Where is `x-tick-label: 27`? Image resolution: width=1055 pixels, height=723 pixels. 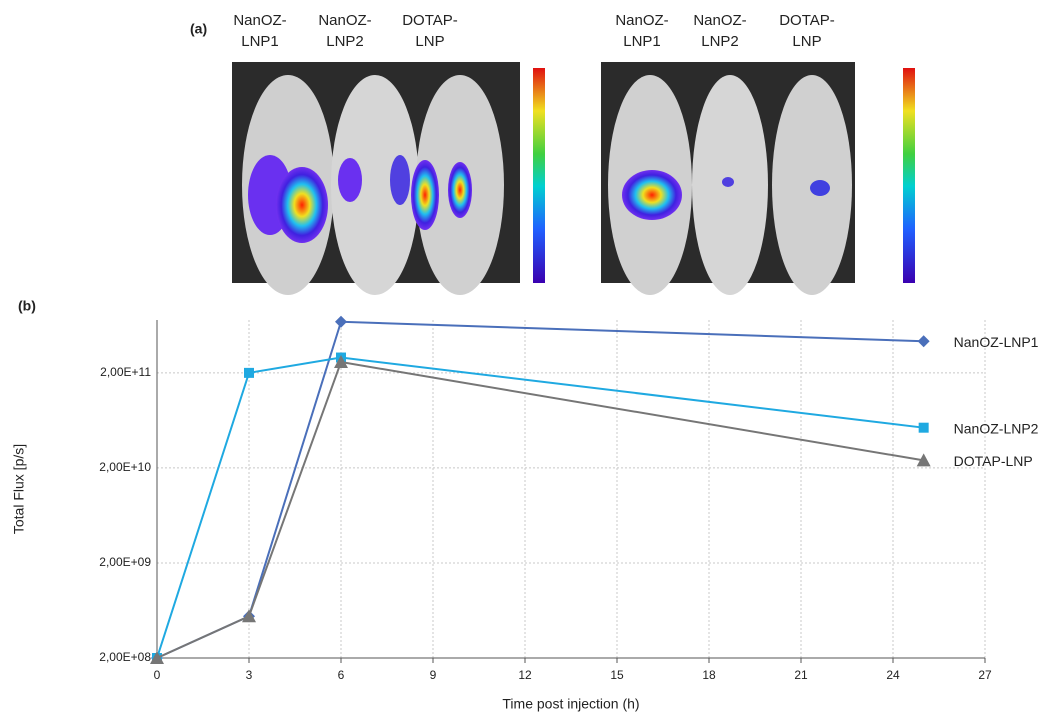 x-tick-label: 27 is located at coordinates (985, 675).